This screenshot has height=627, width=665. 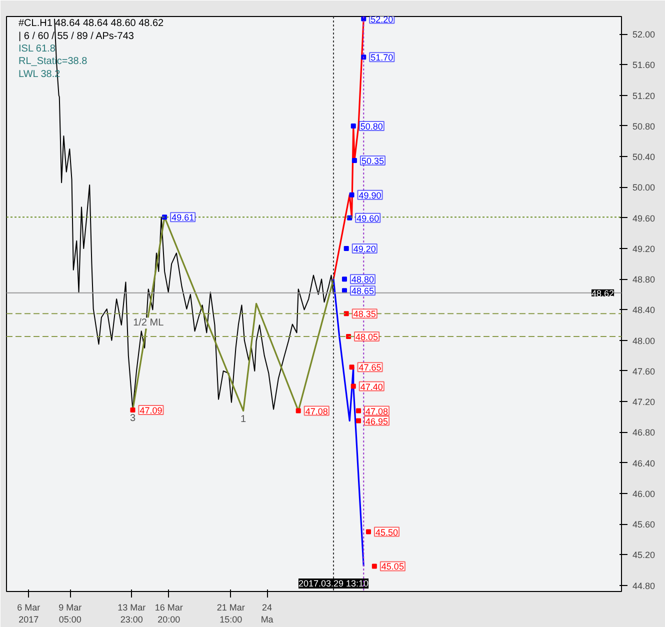 I want to click on data-label: 48.65, so click(x=362, y=291).